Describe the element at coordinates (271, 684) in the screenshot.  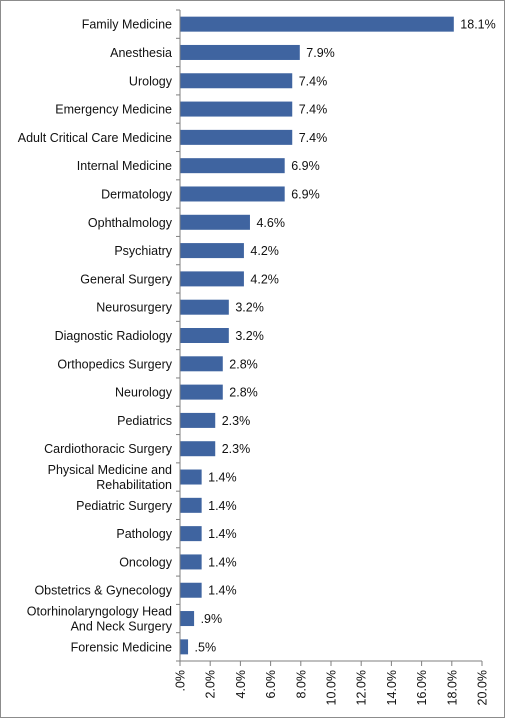
I see `x-tick-label: 6.0%` at that location.